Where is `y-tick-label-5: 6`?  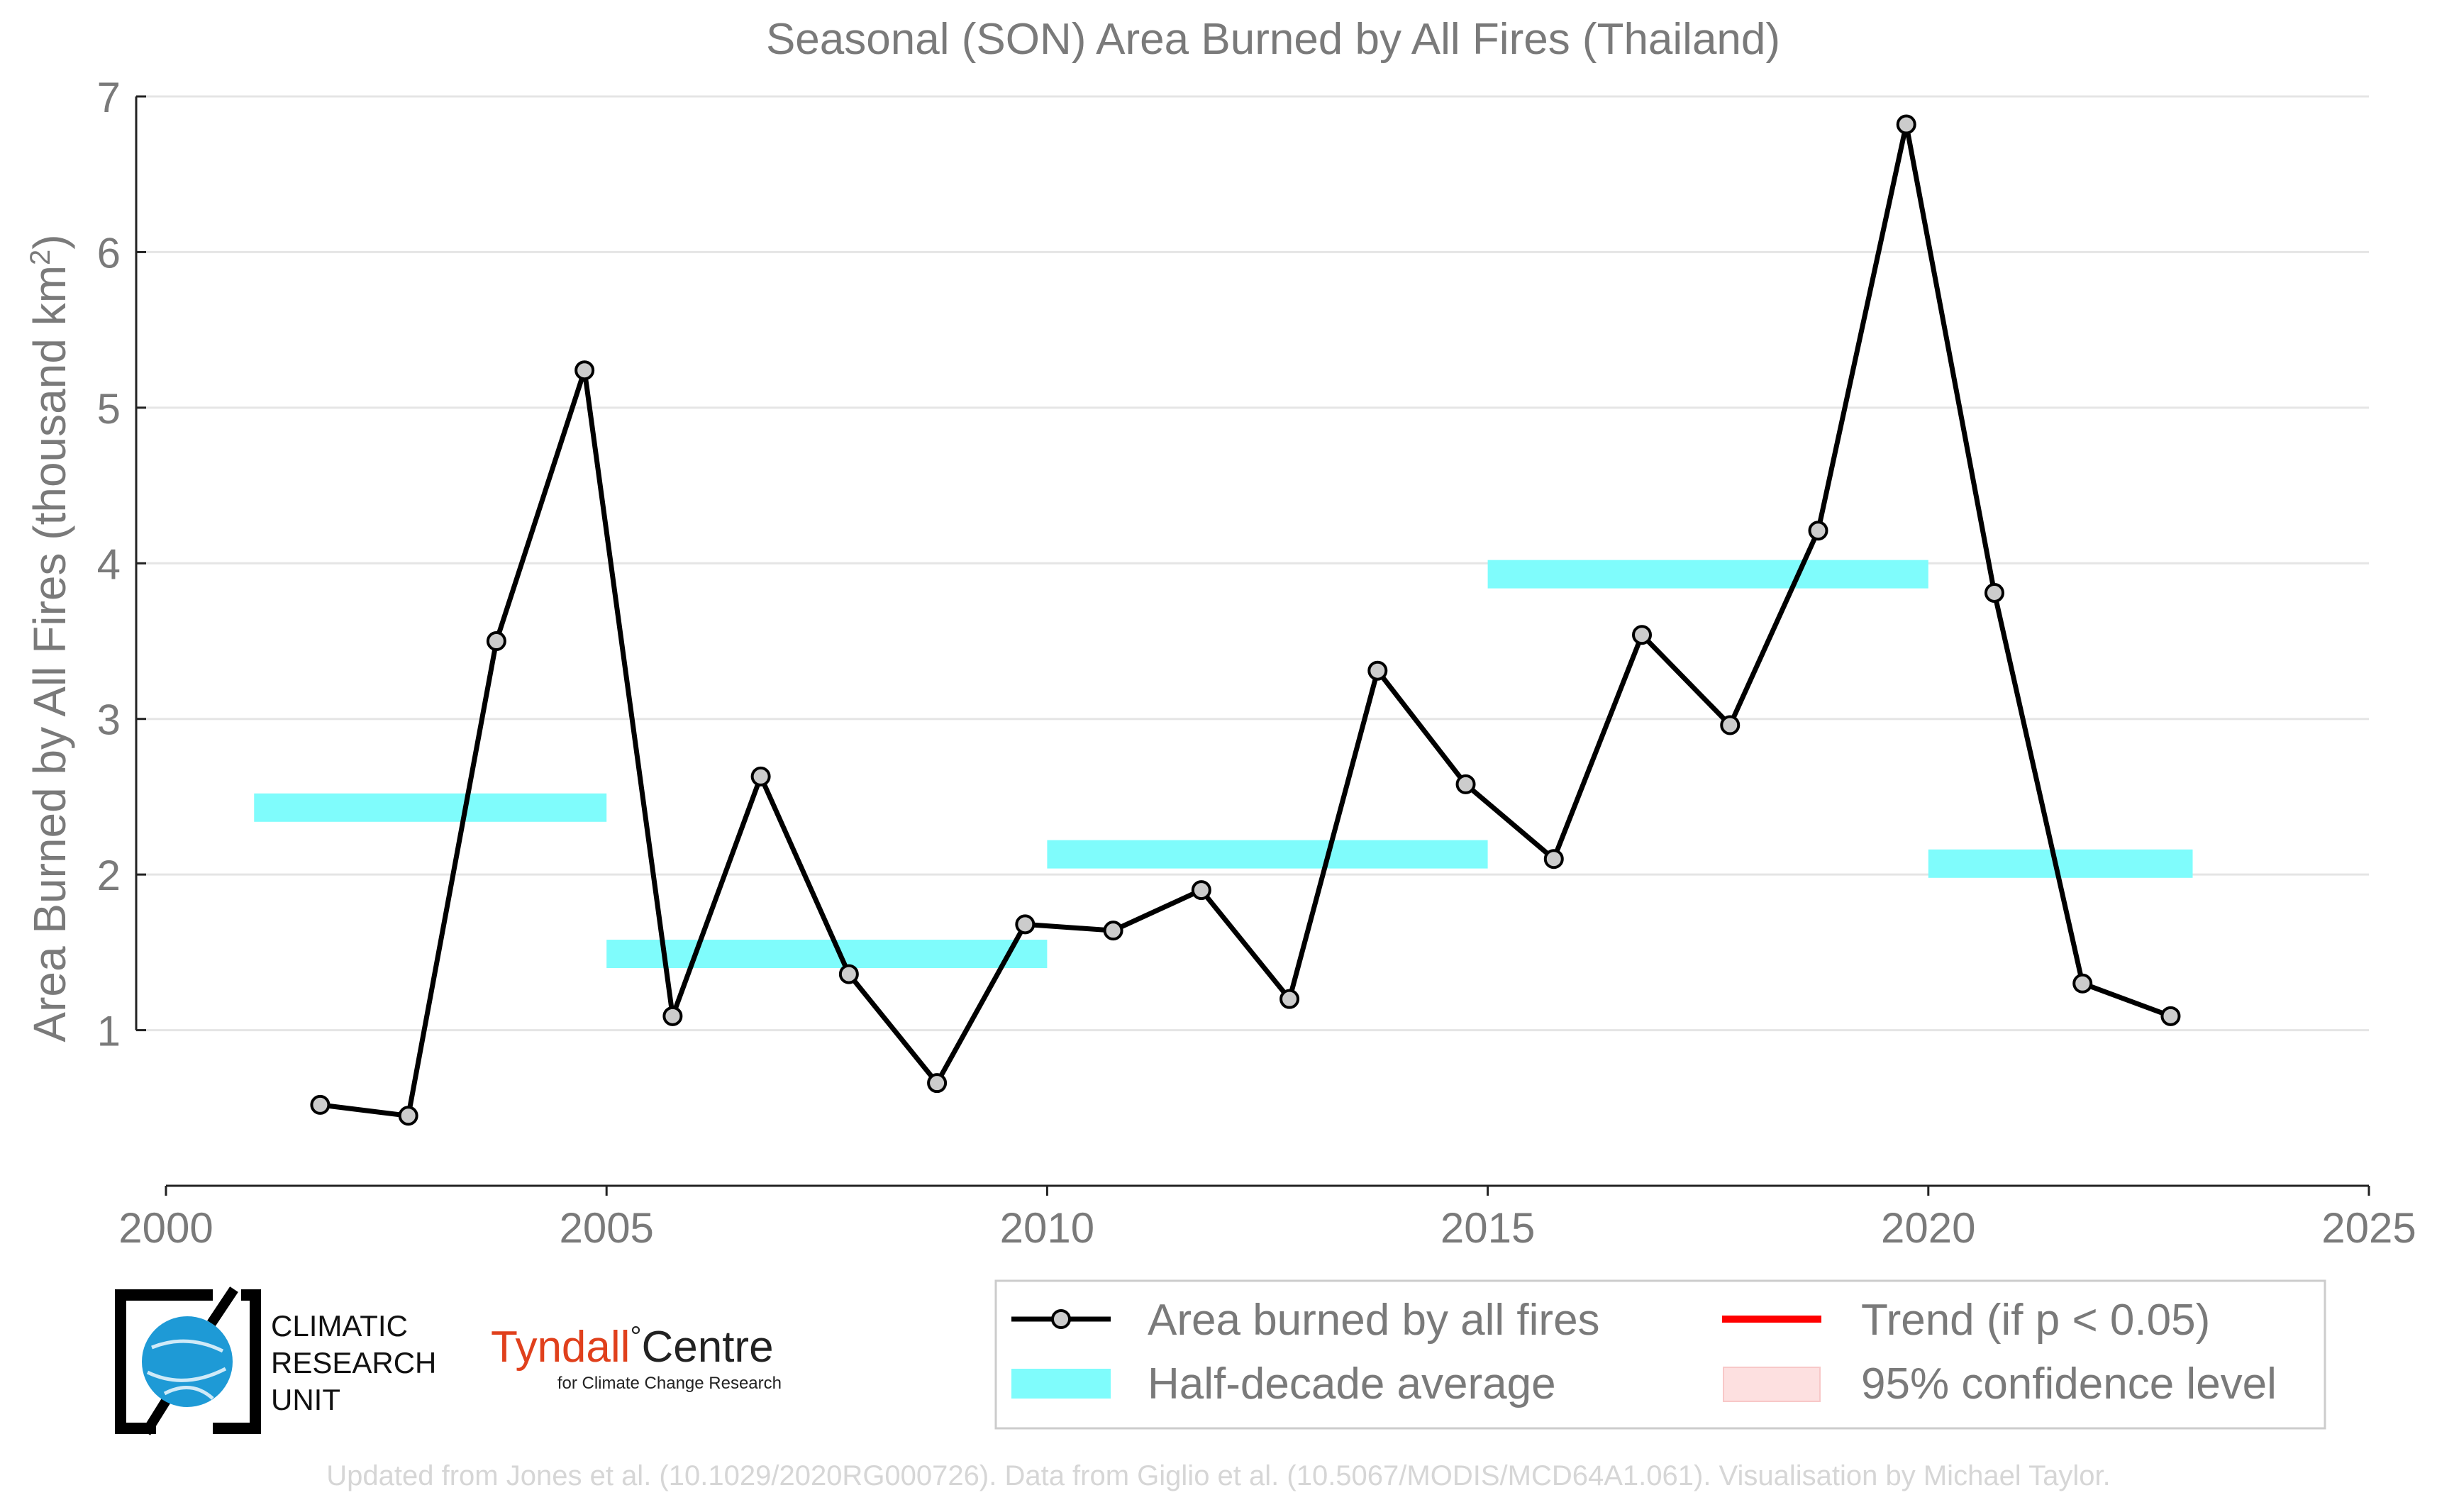 y-tick-label-5: 6 is located at coordinates (109, 253).